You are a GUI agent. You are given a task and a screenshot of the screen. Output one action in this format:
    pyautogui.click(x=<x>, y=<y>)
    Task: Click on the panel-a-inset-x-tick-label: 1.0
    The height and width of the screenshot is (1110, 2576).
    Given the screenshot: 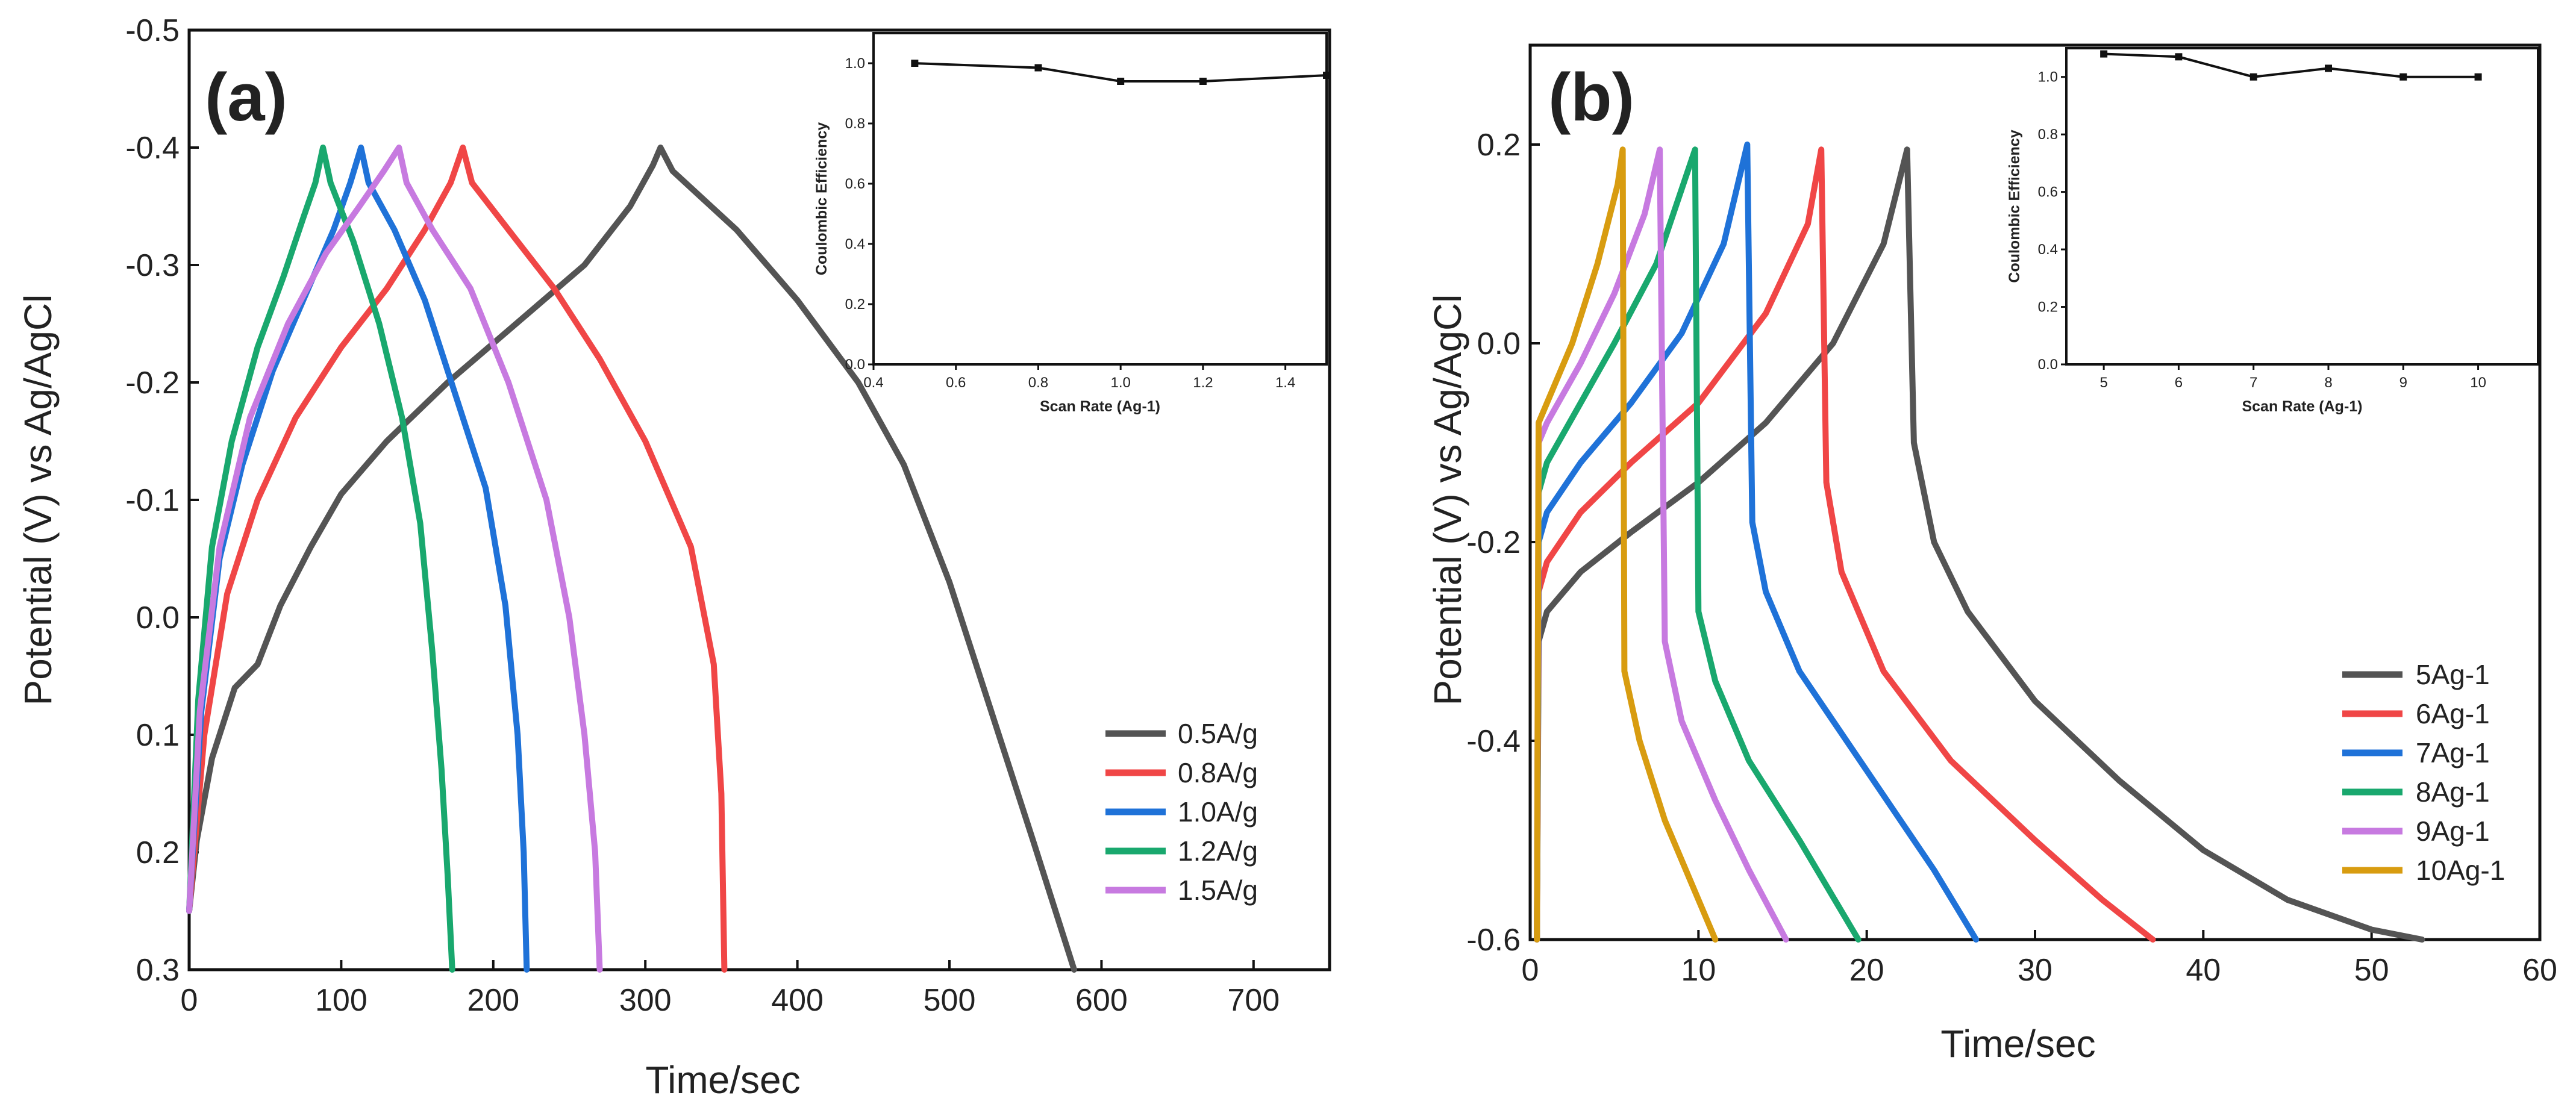 What is the action you would take?
    pyautogui.click(x=1120, y=383)
    